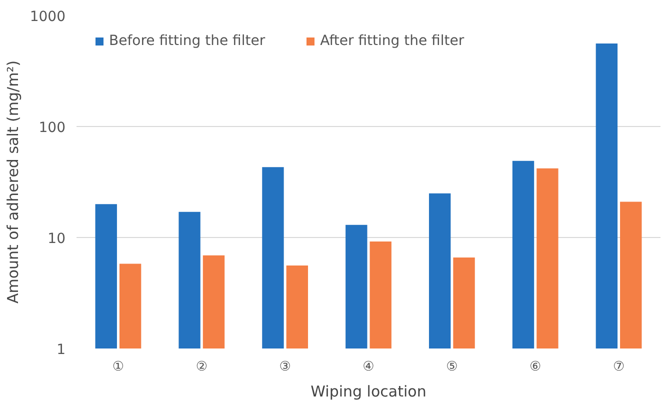  I want to click on x-tick-label: ⑦, so click(618, 367).